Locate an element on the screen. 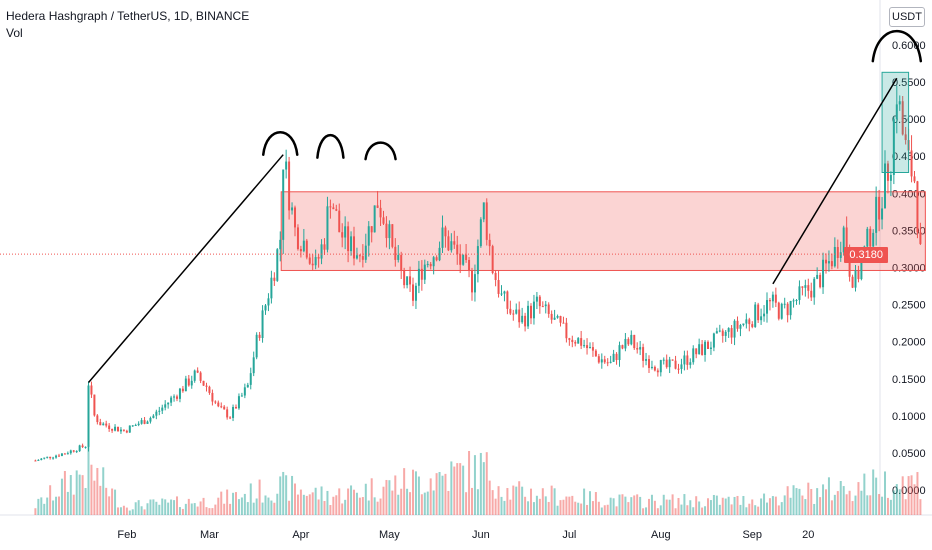 The width and height of the screenshot is (932, 550). x-tick-label: Jun is located at coordinates (481, 535).